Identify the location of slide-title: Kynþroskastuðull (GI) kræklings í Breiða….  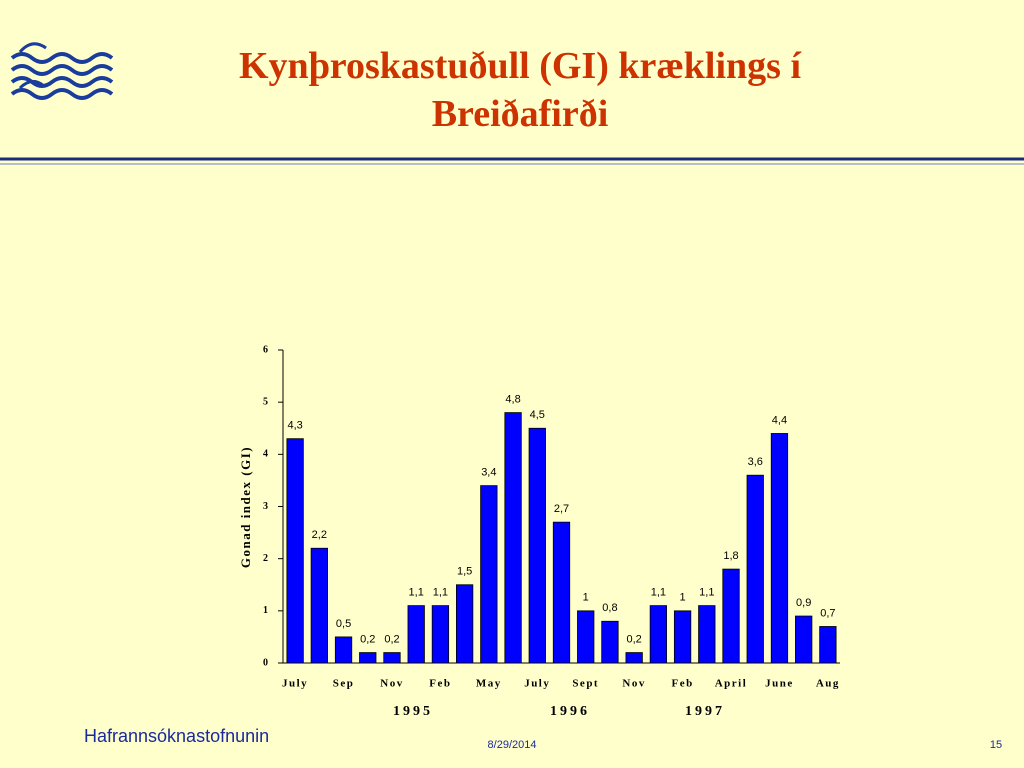
(520, 90).